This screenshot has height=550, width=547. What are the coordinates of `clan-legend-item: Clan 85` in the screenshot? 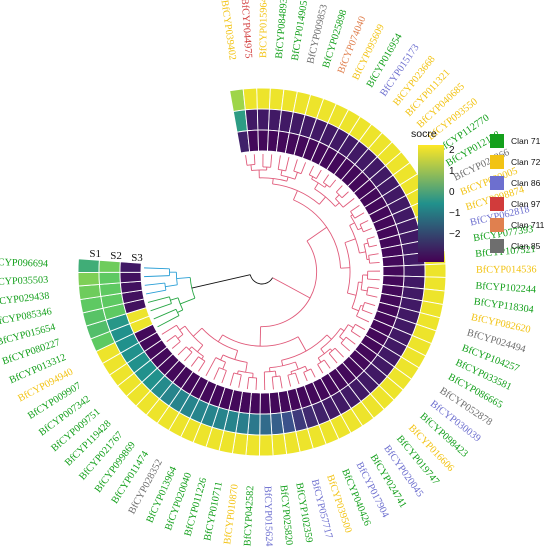 It's located at (518, 246).